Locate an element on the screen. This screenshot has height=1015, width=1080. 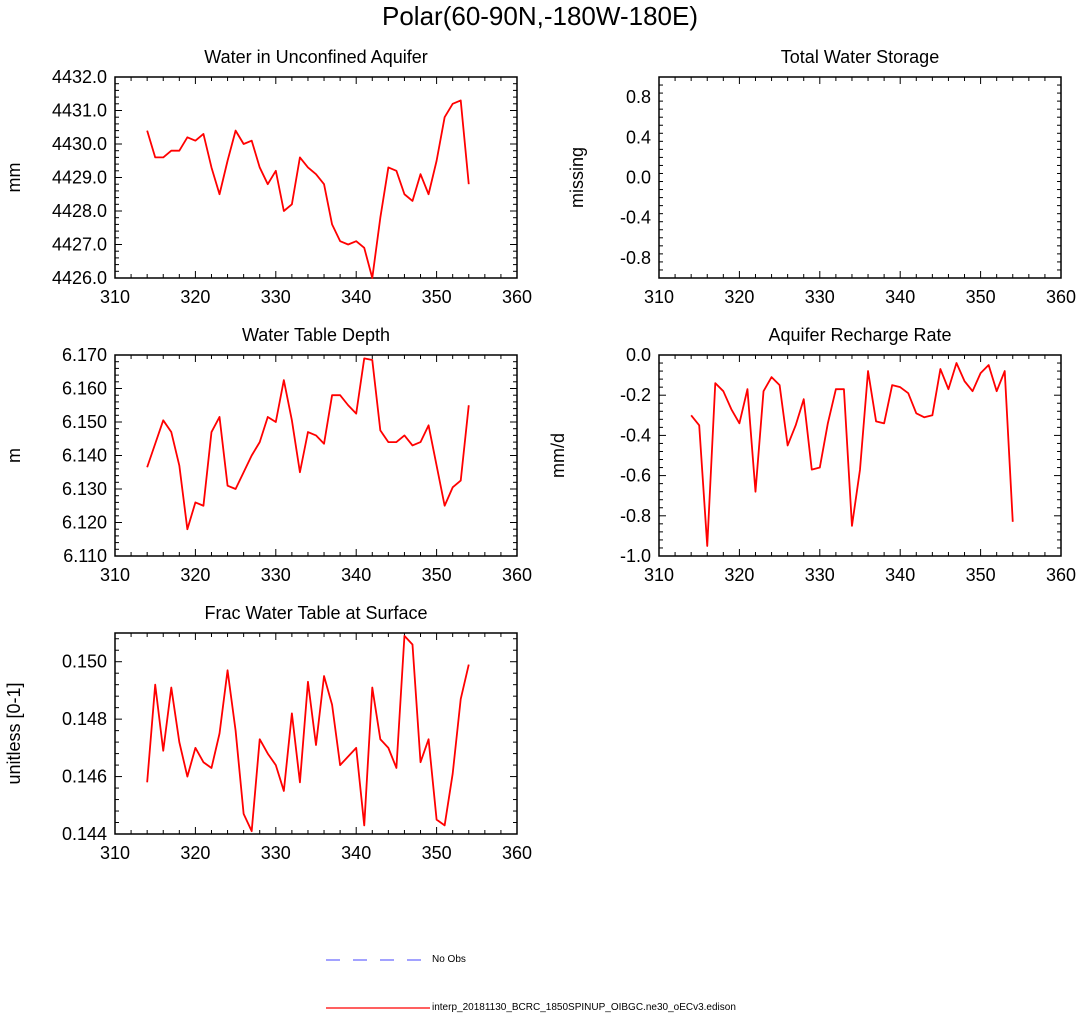
y-axis-label: missing is located at coordinates (577, 177).